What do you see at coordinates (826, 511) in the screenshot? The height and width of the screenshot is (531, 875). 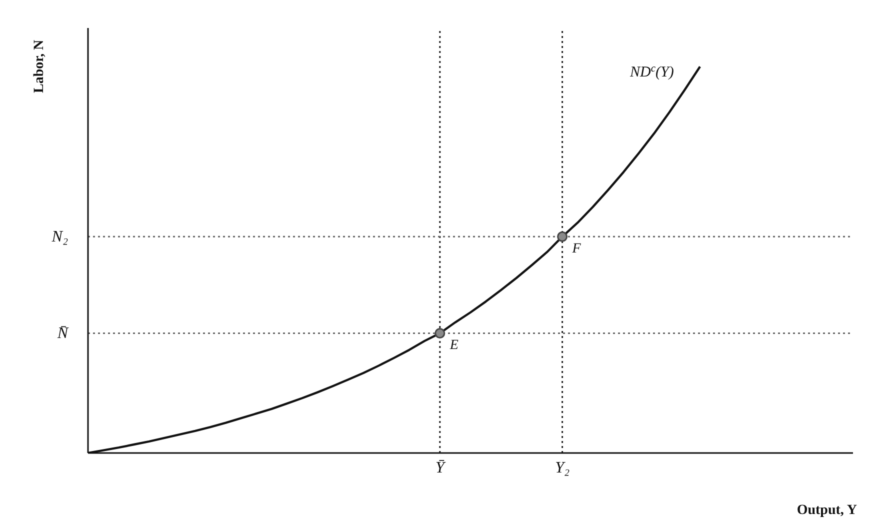 I see `x-axis-title: Output, Y` at bounding box center [826, 511].